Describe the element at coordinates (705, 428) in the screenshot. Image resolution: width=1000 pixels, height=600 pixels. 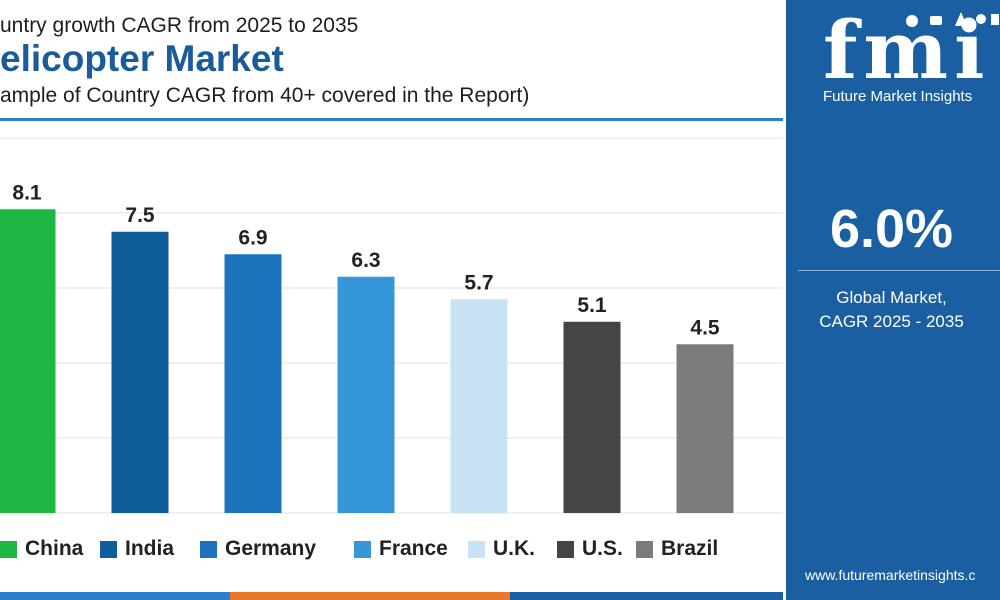
I see `bar-brazil` at that location.